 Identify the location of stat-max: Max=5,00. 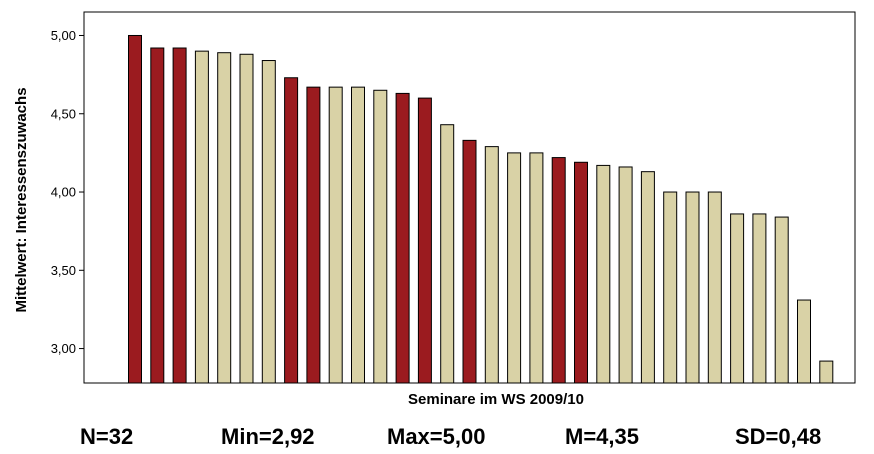
(436, 436).